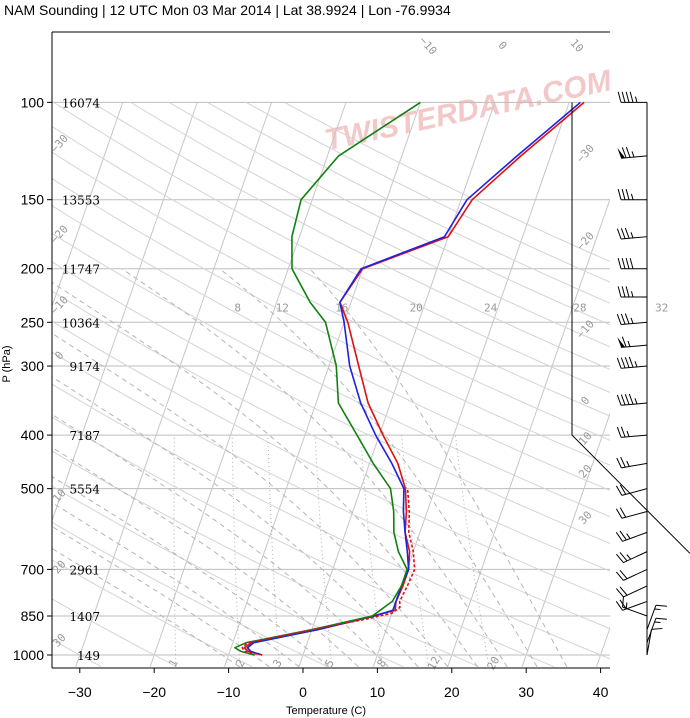  Describe the element at coordinates (282, 307) in the screenshot. I see `moist-adiabat-label: 12` at that location.